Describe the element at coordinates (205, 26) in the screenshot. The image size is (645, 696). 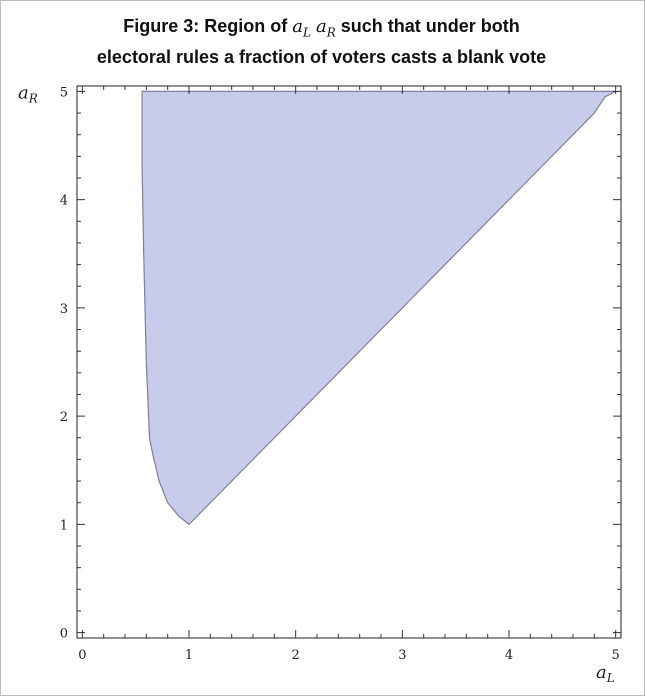
I see `title-prefix: Figure 3: Region of` at that location.